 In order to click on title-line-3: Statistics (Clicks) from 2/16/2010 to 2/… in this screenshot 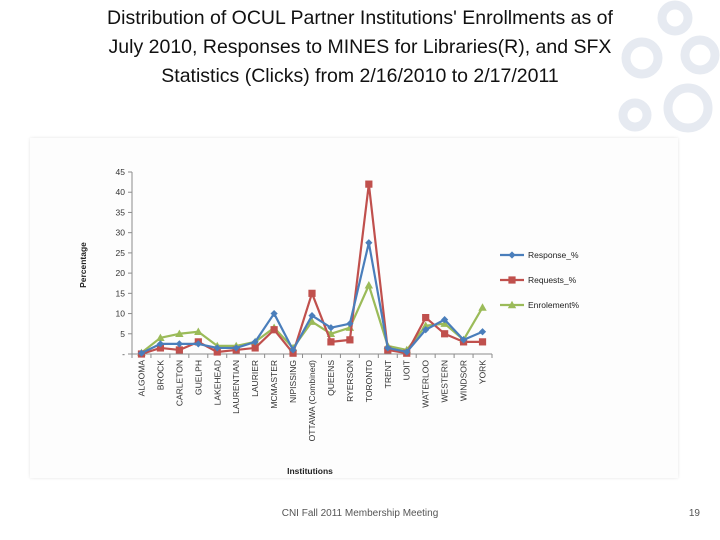, I will do `click(360, 76)`.